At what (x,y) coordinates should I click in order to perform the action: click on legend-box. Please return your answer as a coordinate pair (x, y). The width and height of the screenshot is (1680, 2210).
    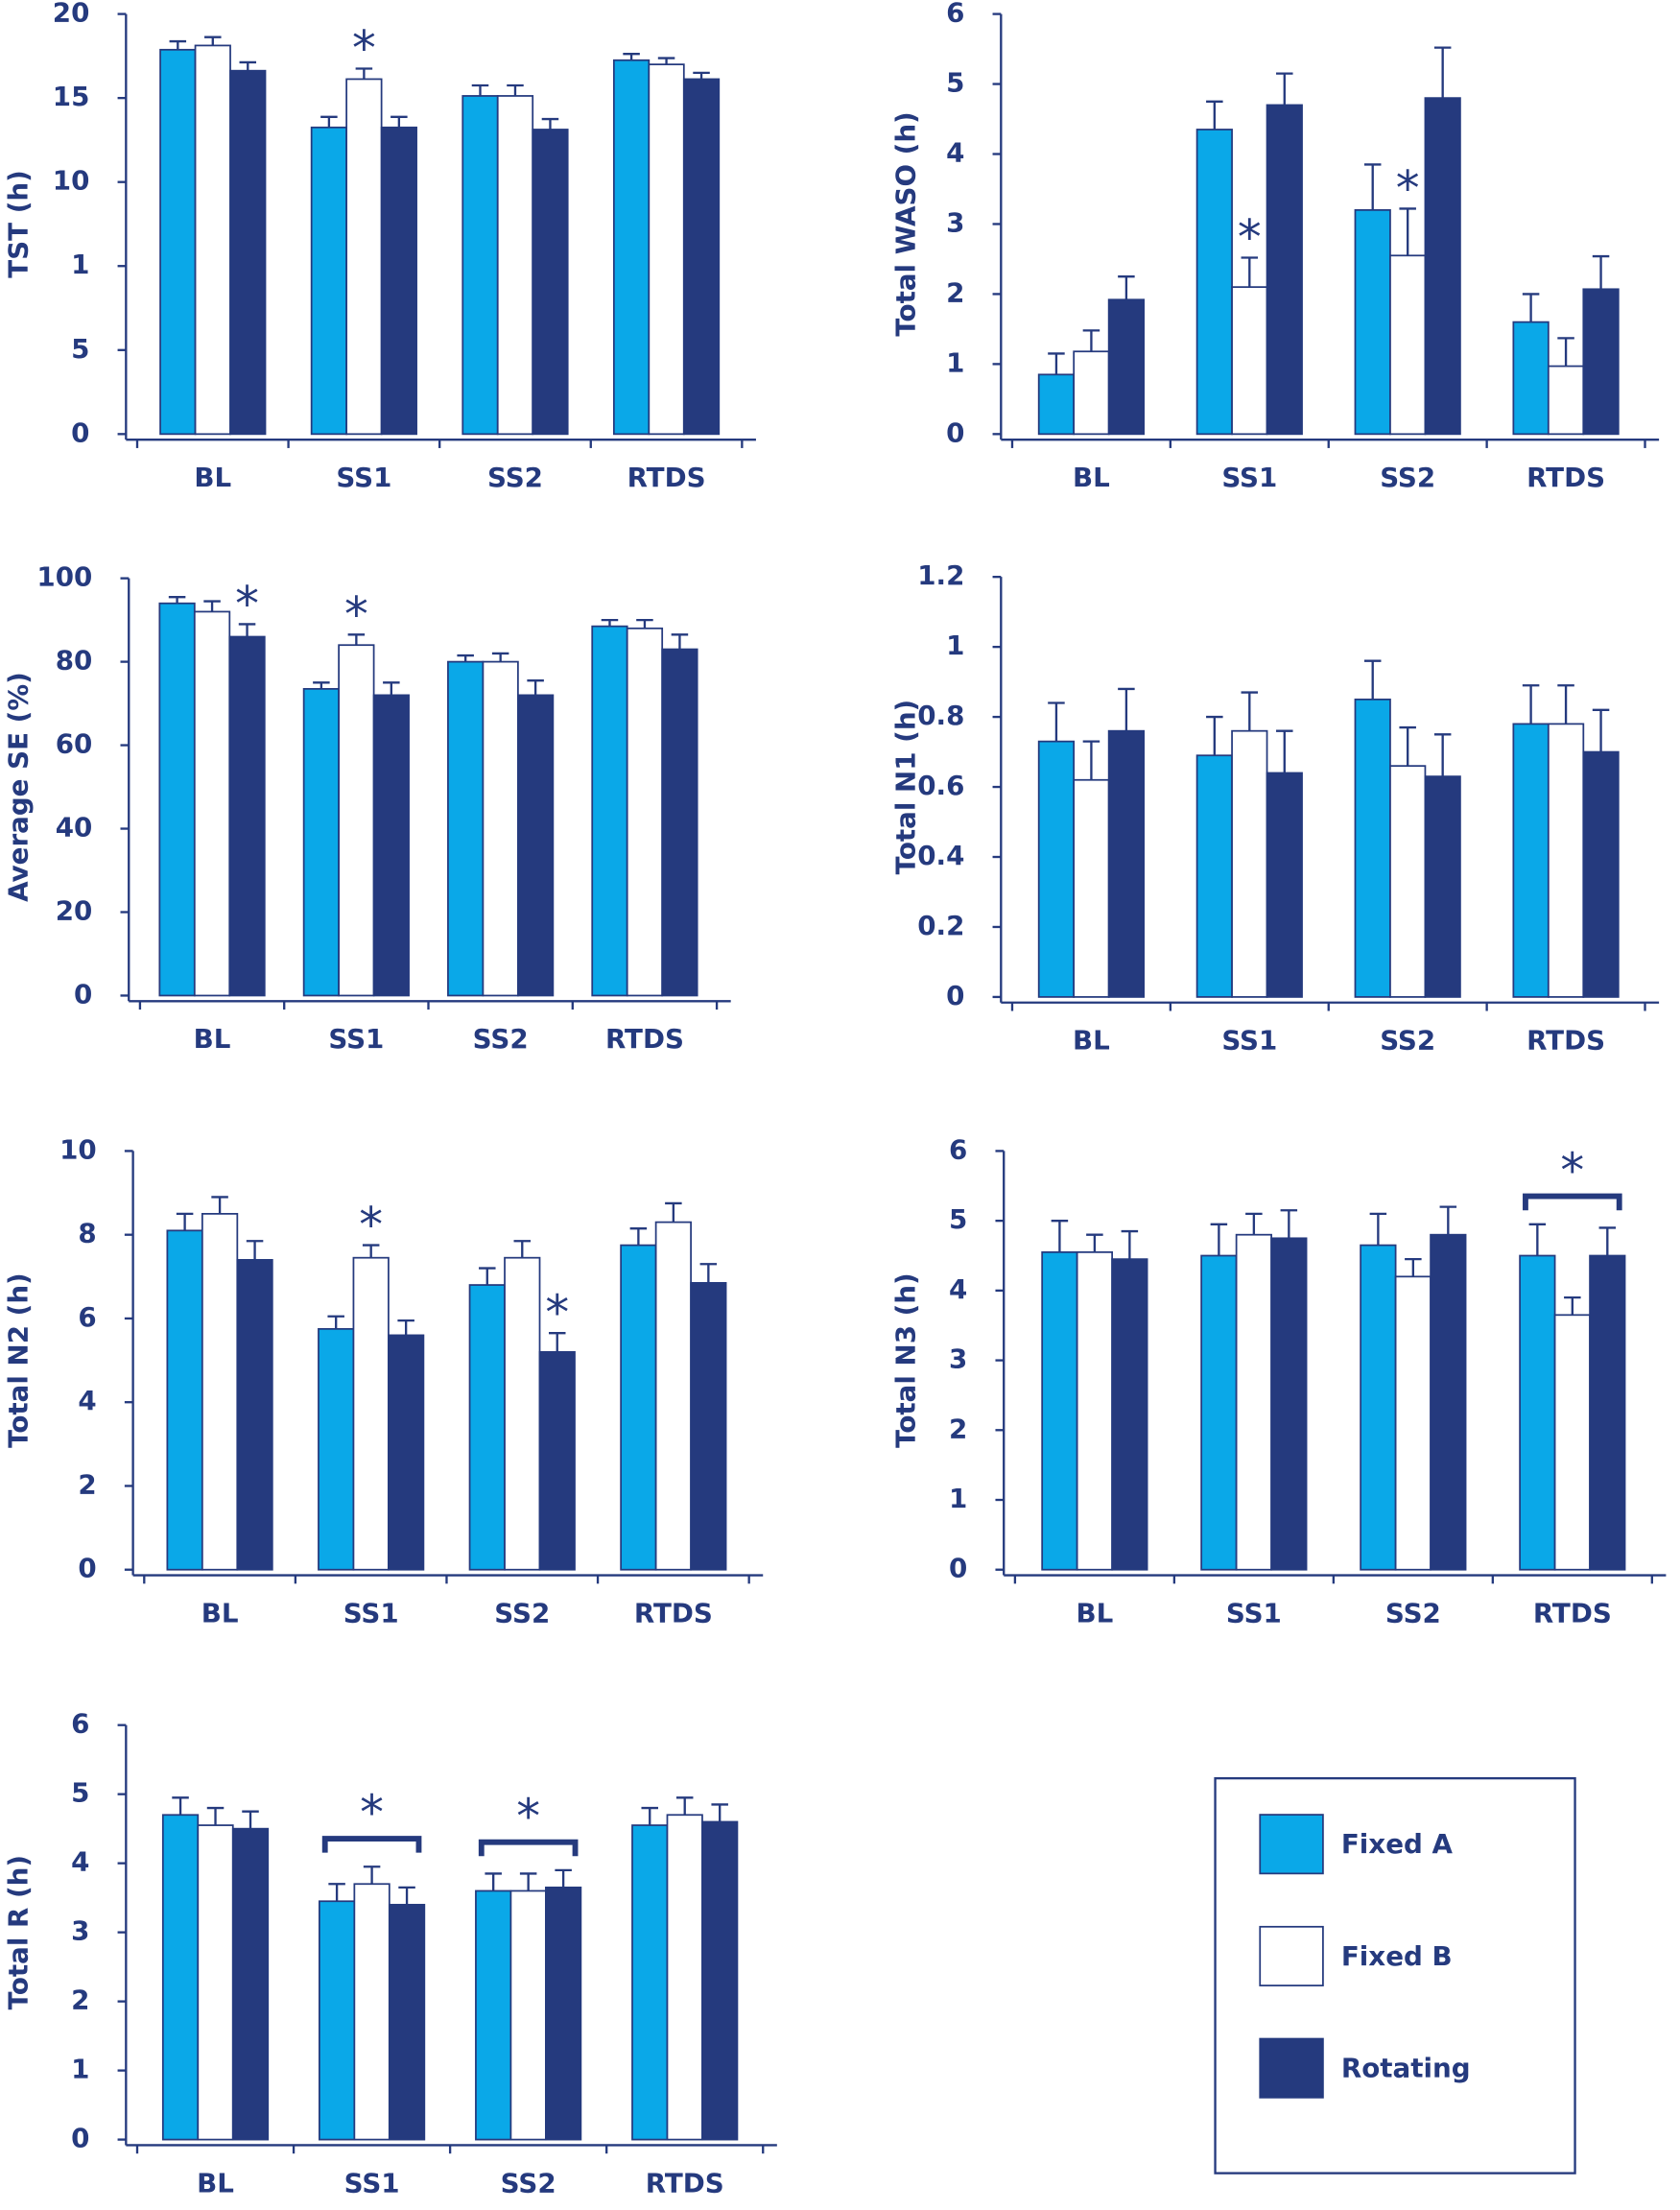
    Looking at the image, I should click on (1395, 1975).